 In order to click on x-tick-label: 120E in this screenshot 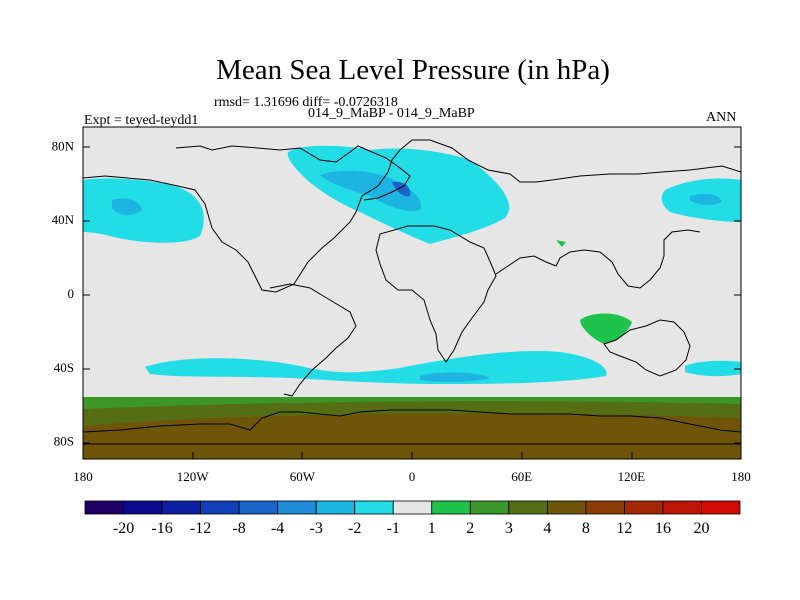, I will do `click(632, 476)`.